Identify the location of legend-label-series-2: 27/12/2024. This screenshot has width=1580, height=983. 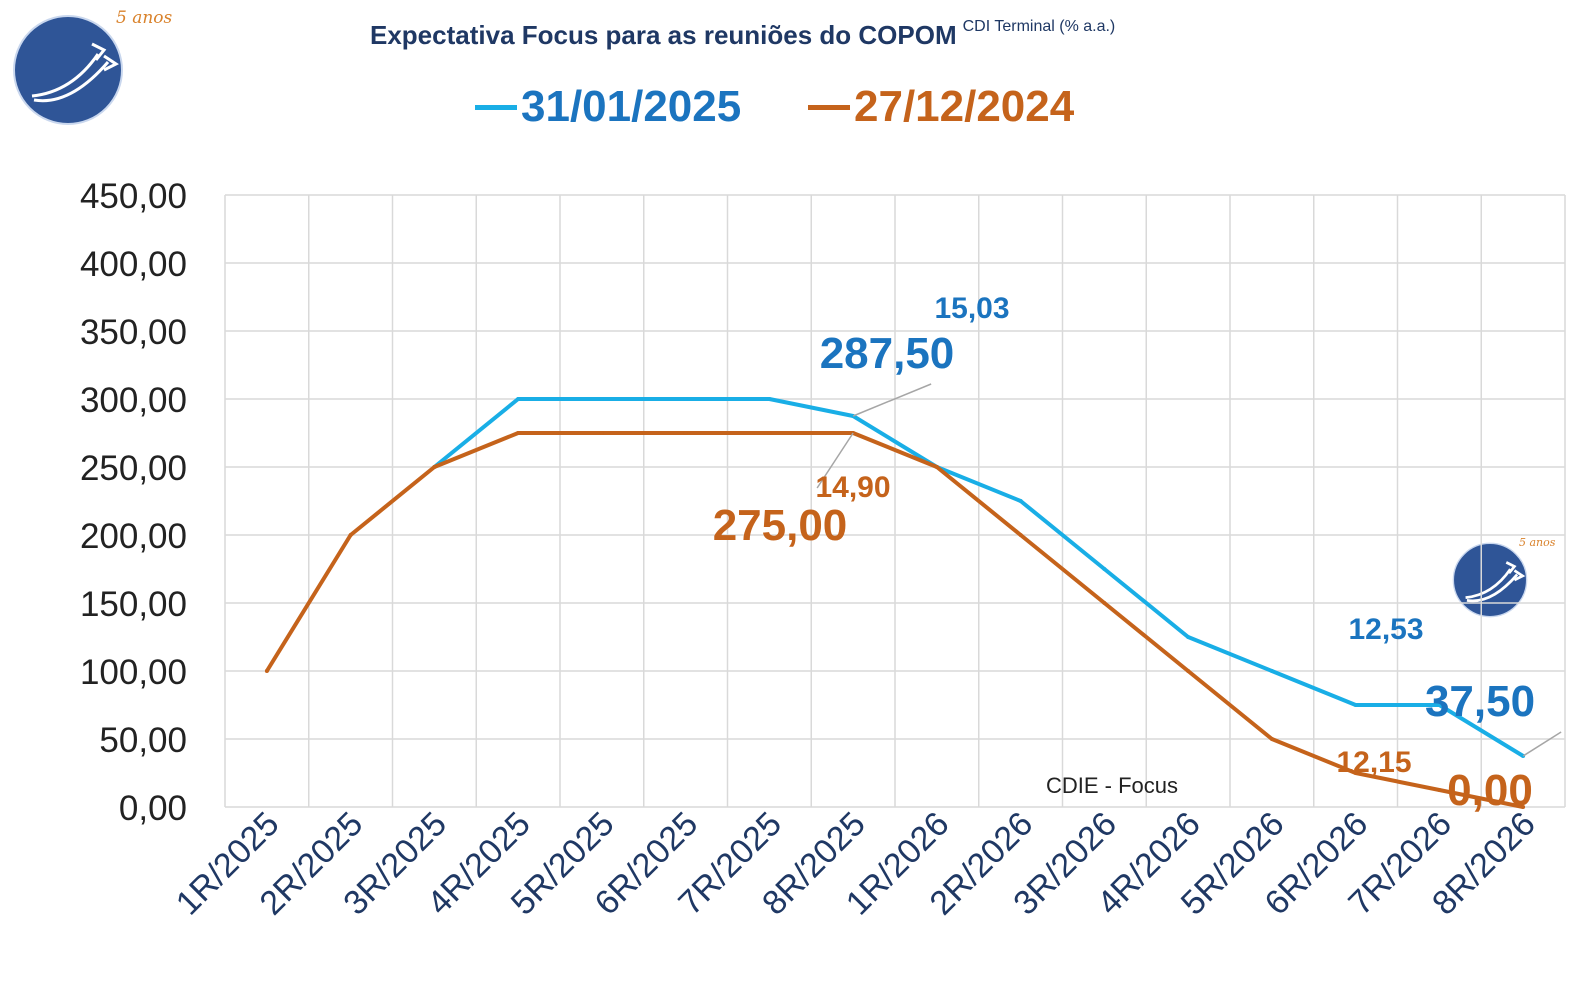
(964, 106).